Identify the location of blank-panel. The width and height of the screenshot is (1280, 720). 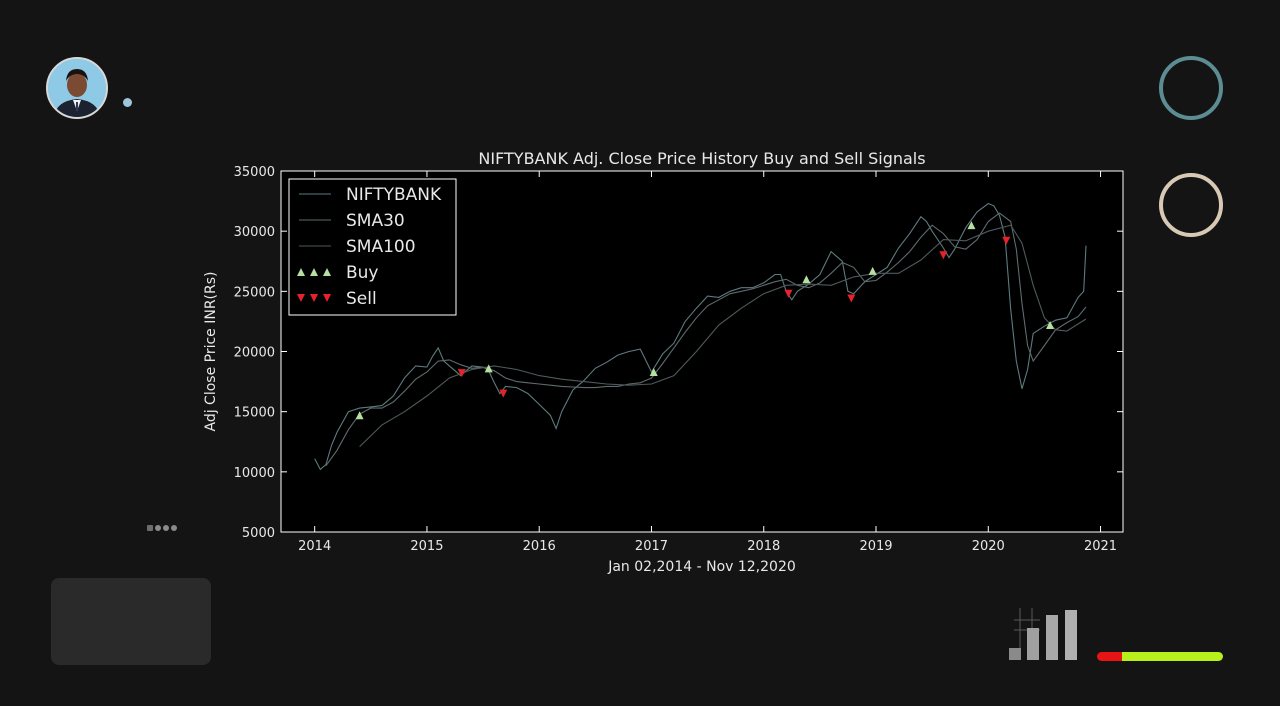
(131, 621).